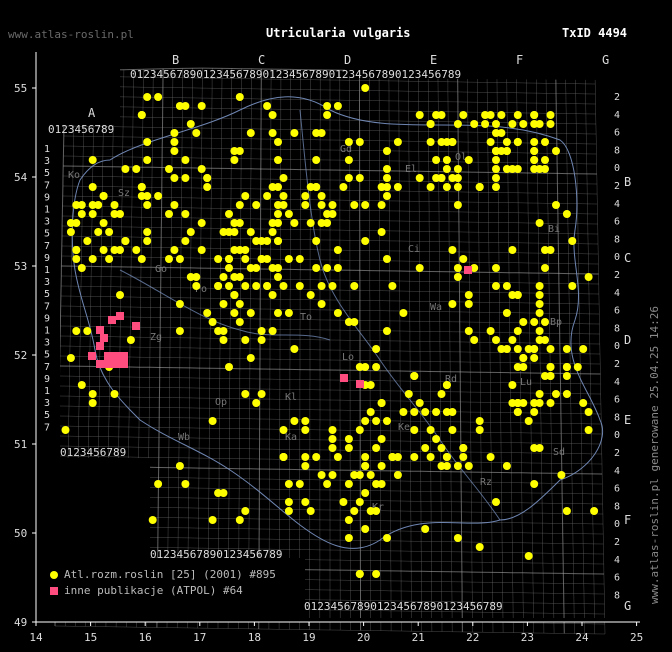 Image resolution: width=672 pixels, height=652 pixels. I want to click on x-tick-label: 24, so click(582, 637).